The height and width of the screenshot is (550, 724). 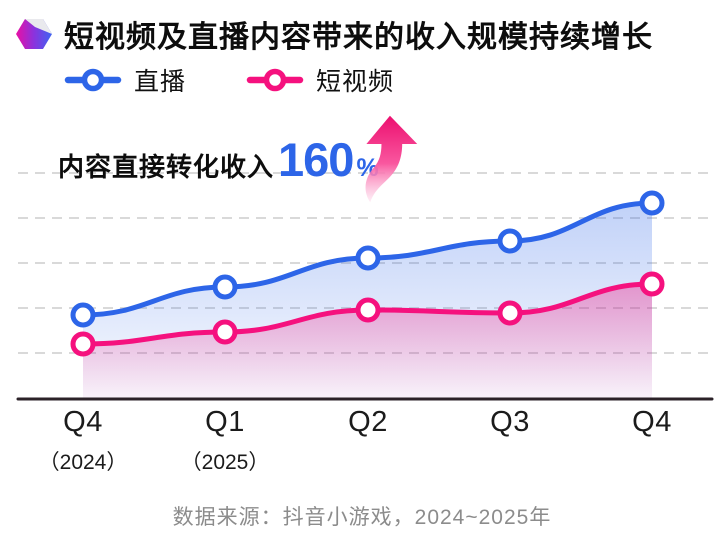 I want to click on gem-icon, so click(x=34, y=34).